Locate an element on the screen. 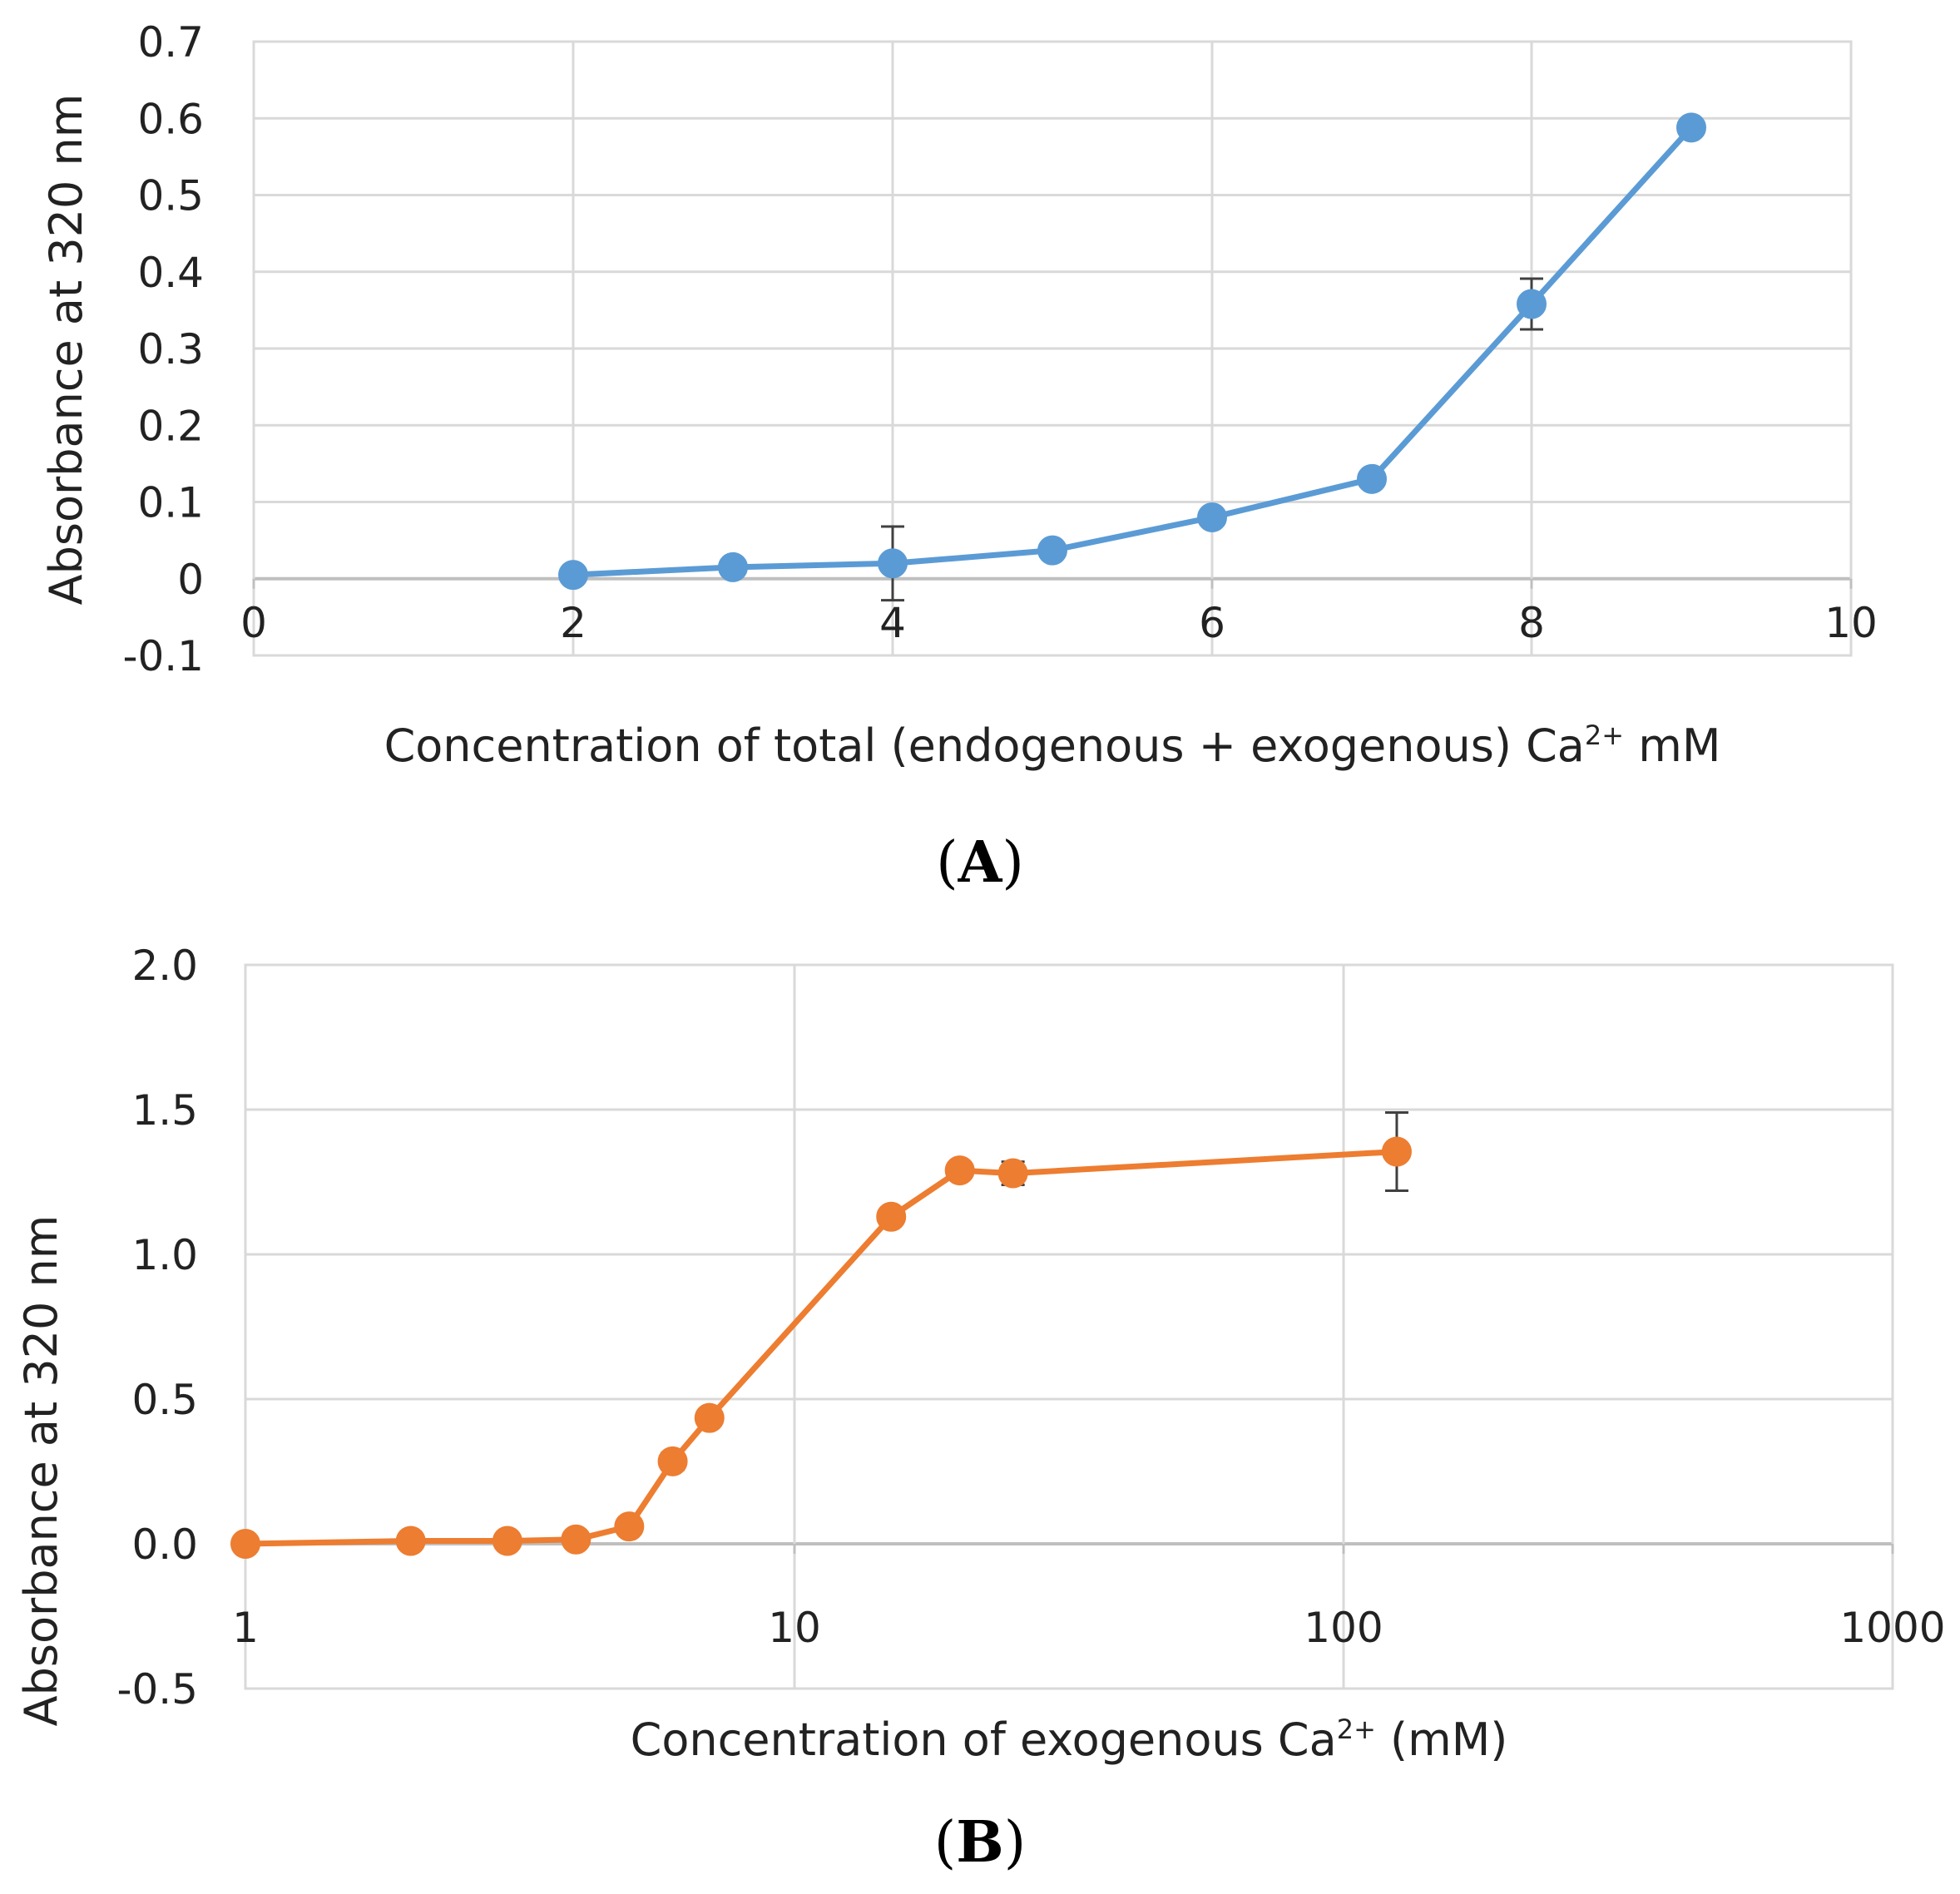  panel-label-b-letter: B is located at coordinates (979, 1842).